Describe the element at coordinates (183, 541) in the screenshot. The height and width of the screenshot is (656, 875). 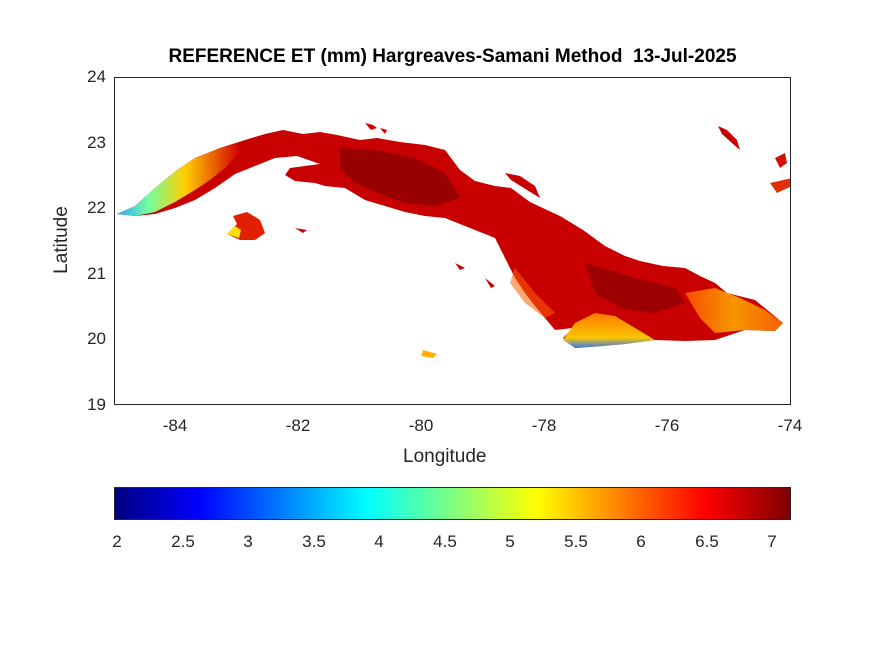
I see `colorbar-tick: 2.5` at that location.